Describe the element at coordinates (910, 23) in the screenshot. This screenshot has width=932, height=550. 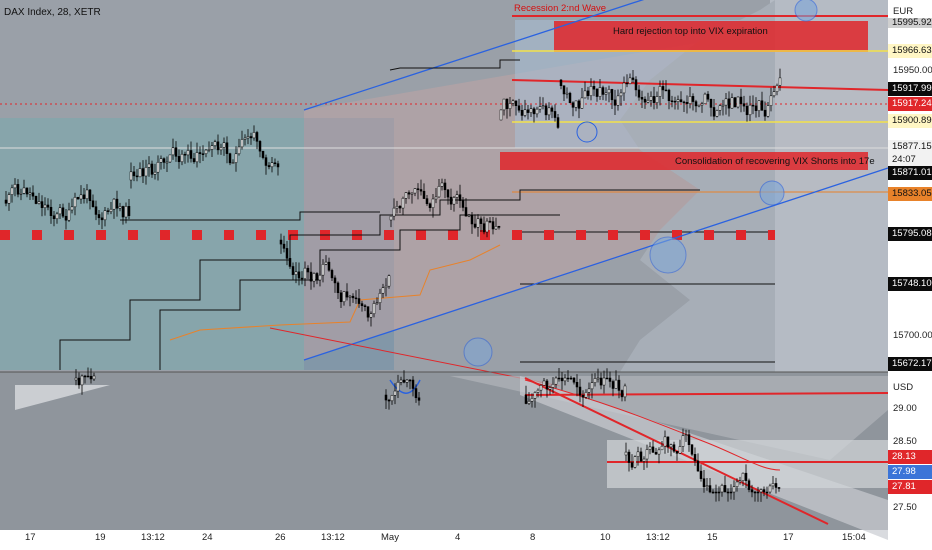
I see `price-tag: 15995.92` at that location.